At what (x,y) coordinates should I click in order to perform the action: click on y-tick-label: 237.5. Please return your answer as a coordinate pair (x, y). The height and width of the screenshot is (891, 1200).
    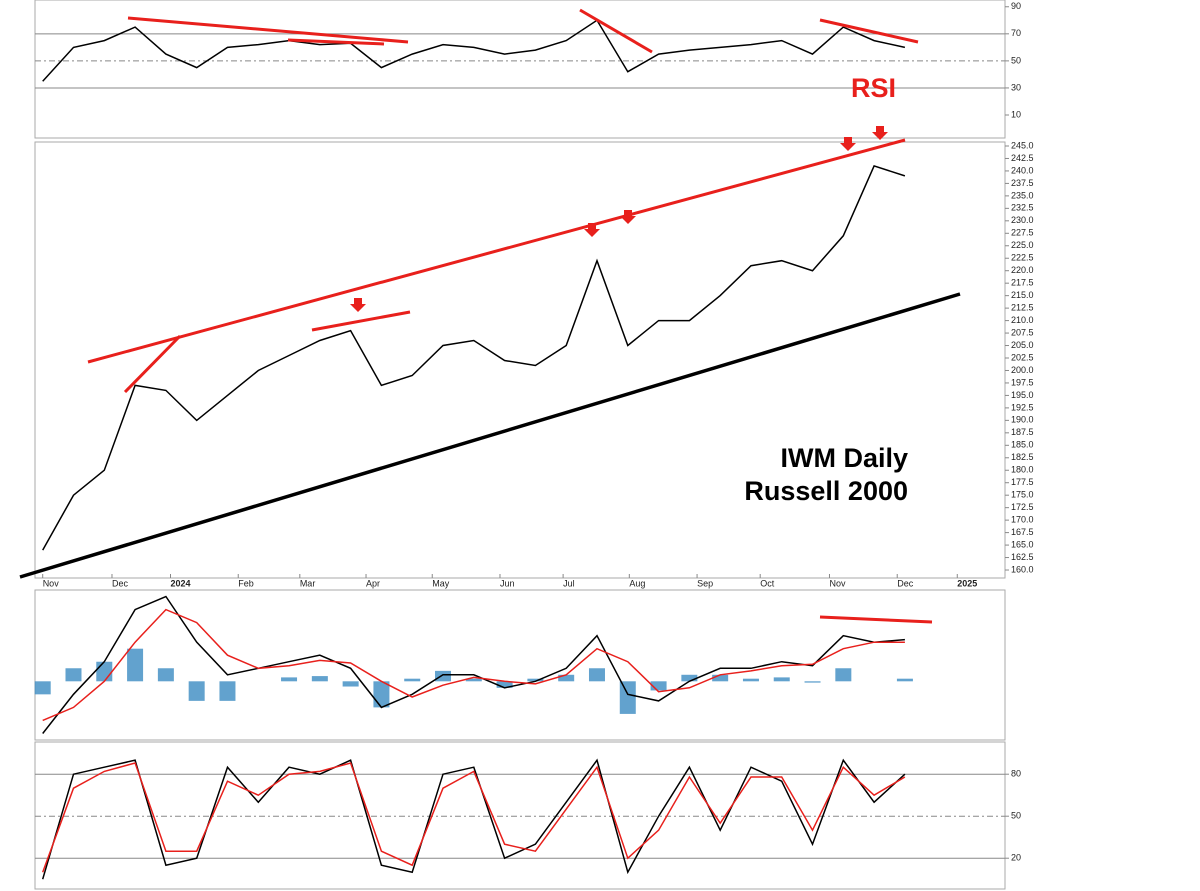
    Looking at the image, I should click on (1022, 183).